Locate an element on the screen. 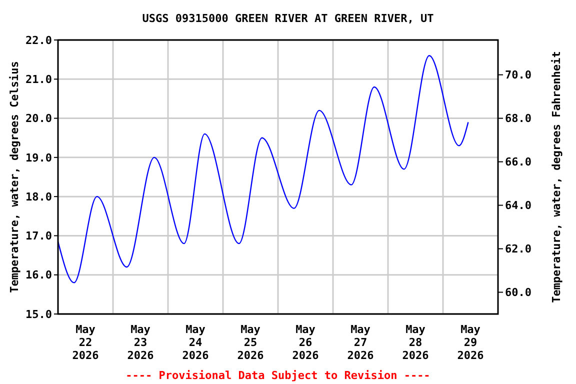 The width and height of the screenshot is (576, 384). y-axis-title: Temperature, water, degrees Celsius is located at coordinates (14, 177).